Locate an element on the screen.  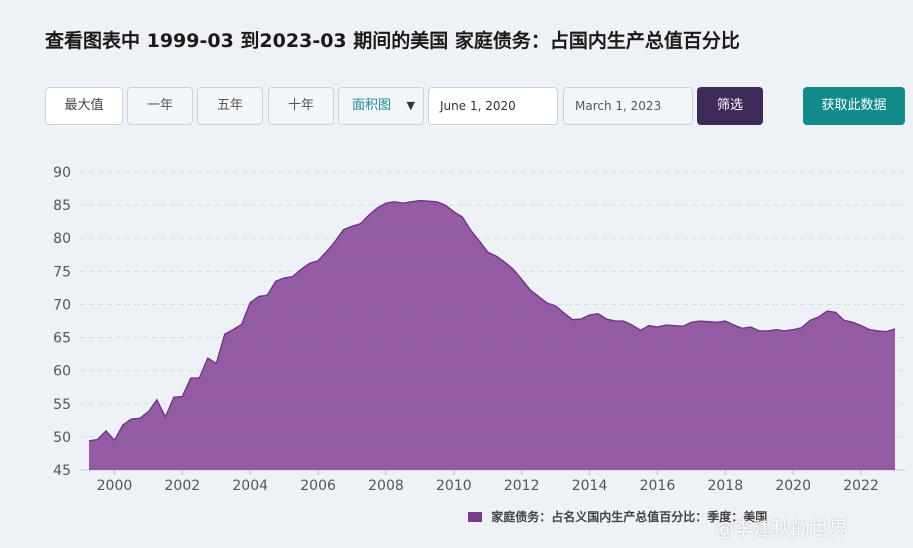
x-tick-label: 2022 is located at coordinates (861, 486).